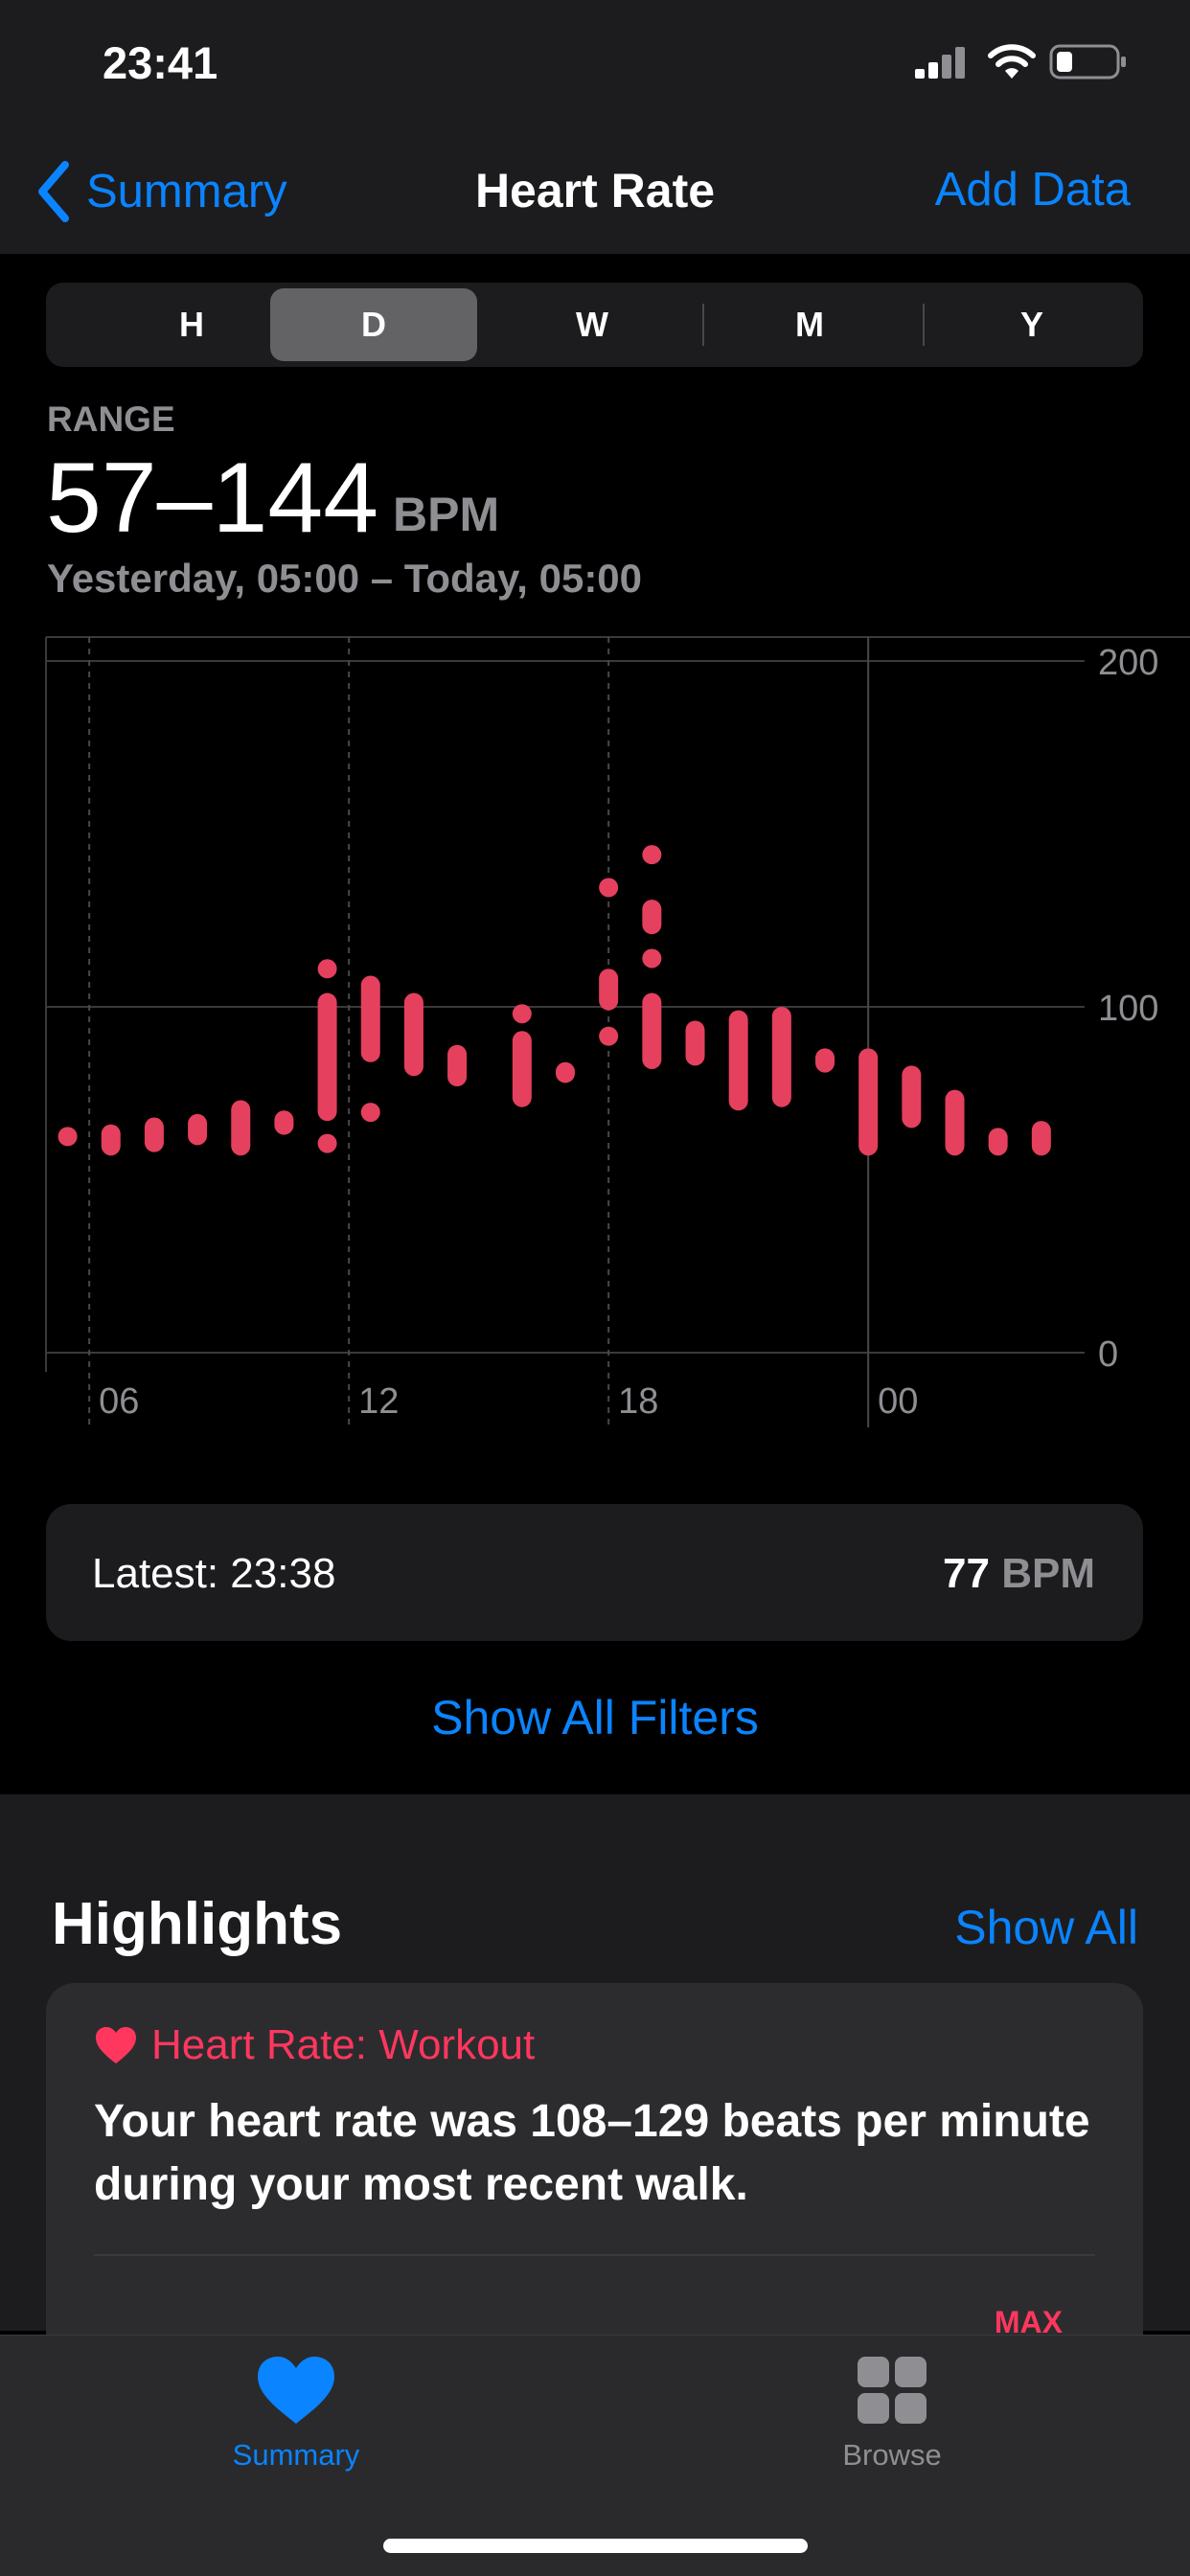 The width and height of the screenshot is (1190, 2576). I want to click on page-title: Heart Rate, so click(595, 190).